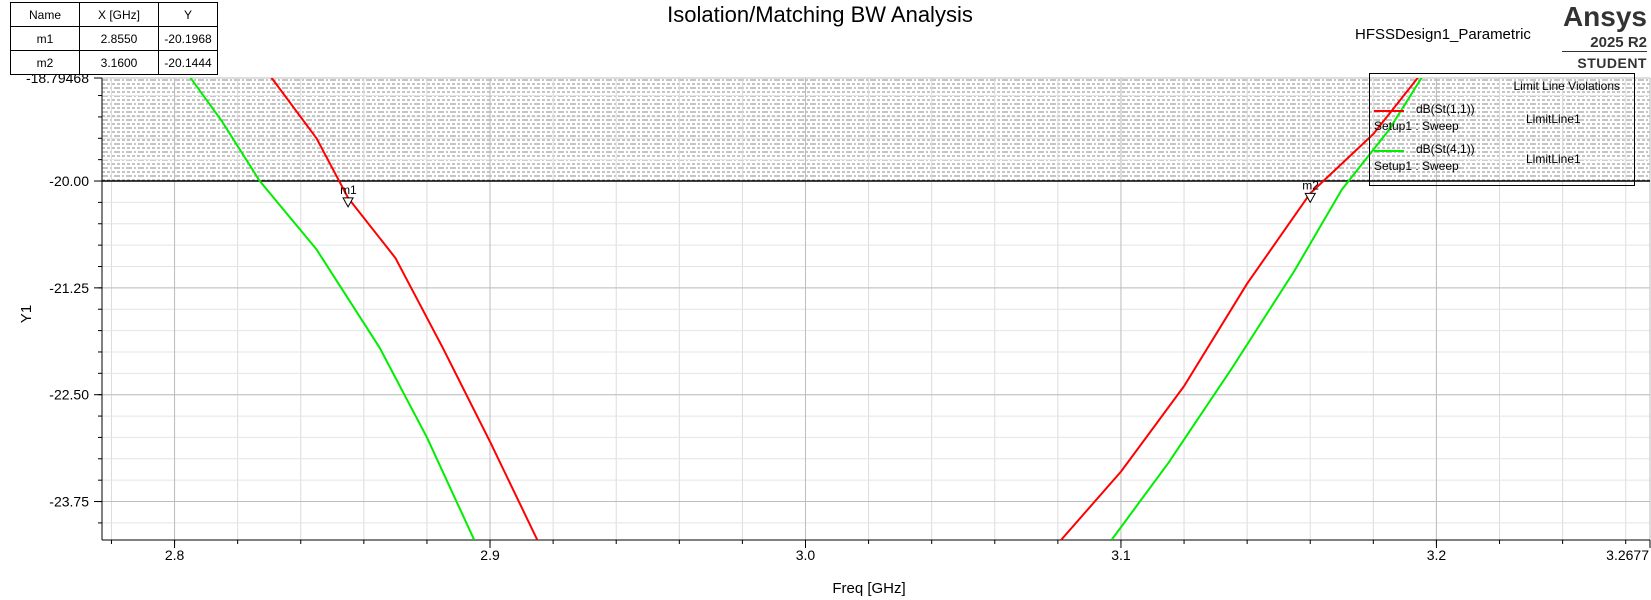 This screenshot has width=1651, height=600. Describe the element at coordinates (1553, 119) in the screenshot. I see `legend-limit-s11: LimitLine1` at that location.